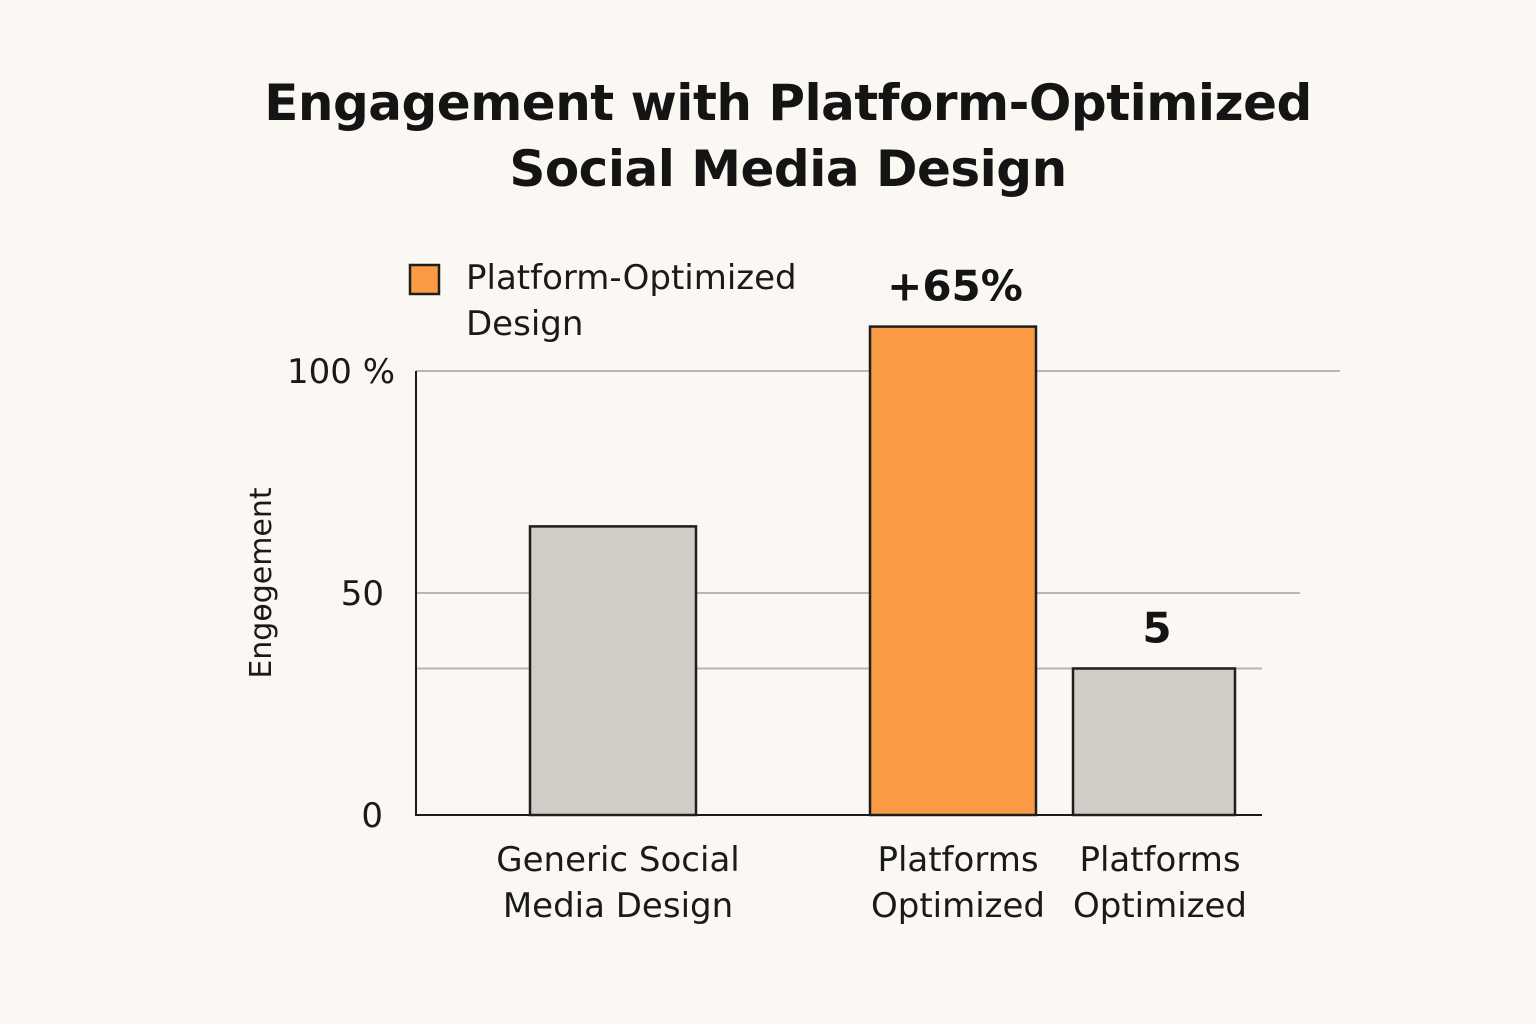 The height and width of the screenshot is (1024, 1536). I want to click on y-axis-title: Engөgement, so click(261, 583).